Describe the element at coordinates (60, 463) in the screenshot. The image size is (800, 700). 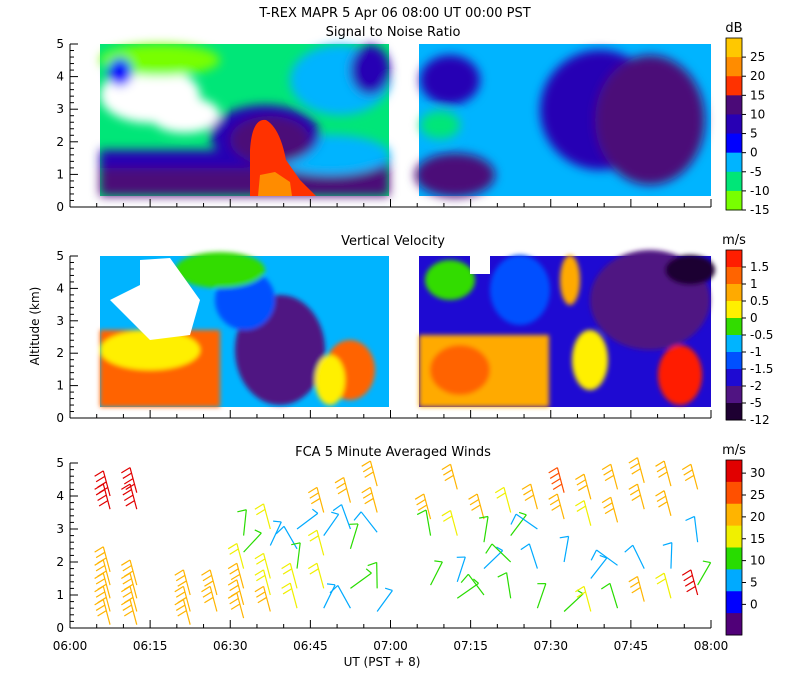
I see `y-tick-label: 5` at that location.